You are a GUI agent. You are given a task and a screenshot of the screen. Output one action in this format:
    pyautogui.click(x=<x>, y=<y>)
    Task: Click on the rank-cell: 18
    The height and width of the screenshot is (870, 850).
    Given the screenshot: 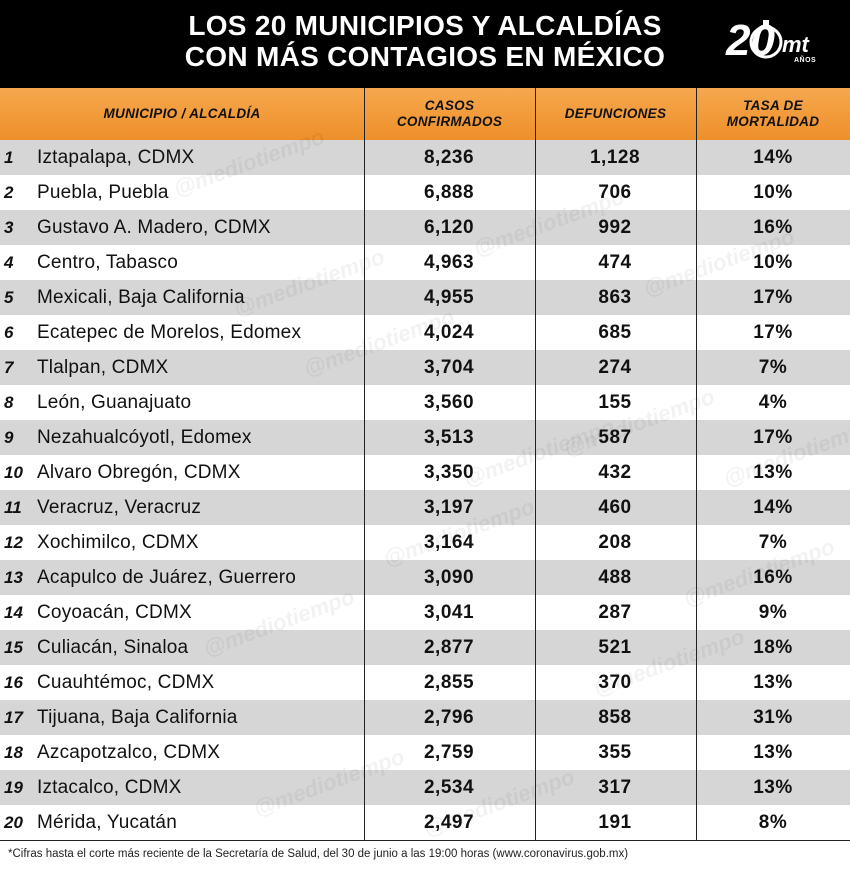 What is the action you would take?
    pyautogui.click(x=13, y=752)
    